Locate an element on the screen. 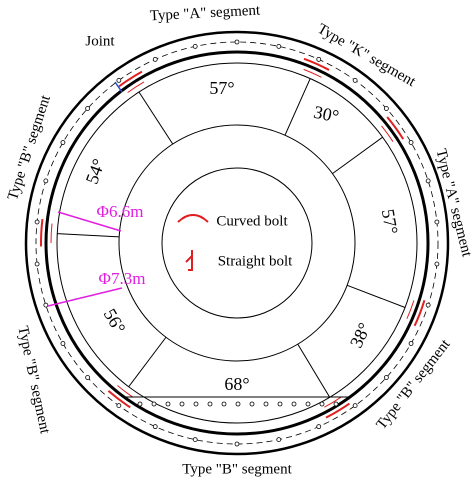 Image resolution: width=474 pixels, height=484 pixels. legend-label: Straight bolt is located at coordinates (255, 261).